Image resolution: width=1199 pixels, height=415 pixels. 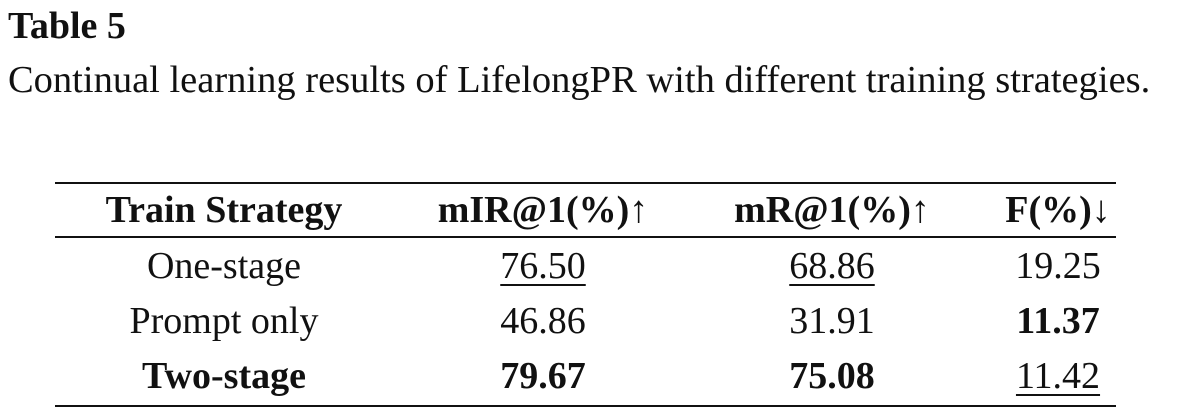 What do you see at coordinates (543, 376) in the screenshot?
I see `cell: 79.67` at bounding box center [543, 376].